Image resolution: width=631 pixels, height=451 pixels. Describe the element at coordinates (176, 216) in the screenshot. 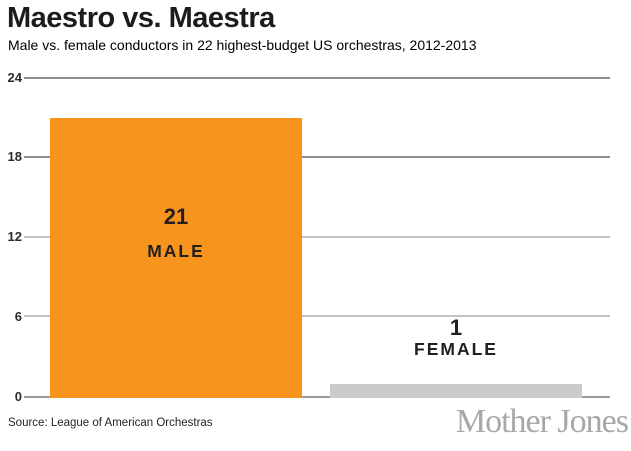

I see `bar-value-male: 21` at that location.